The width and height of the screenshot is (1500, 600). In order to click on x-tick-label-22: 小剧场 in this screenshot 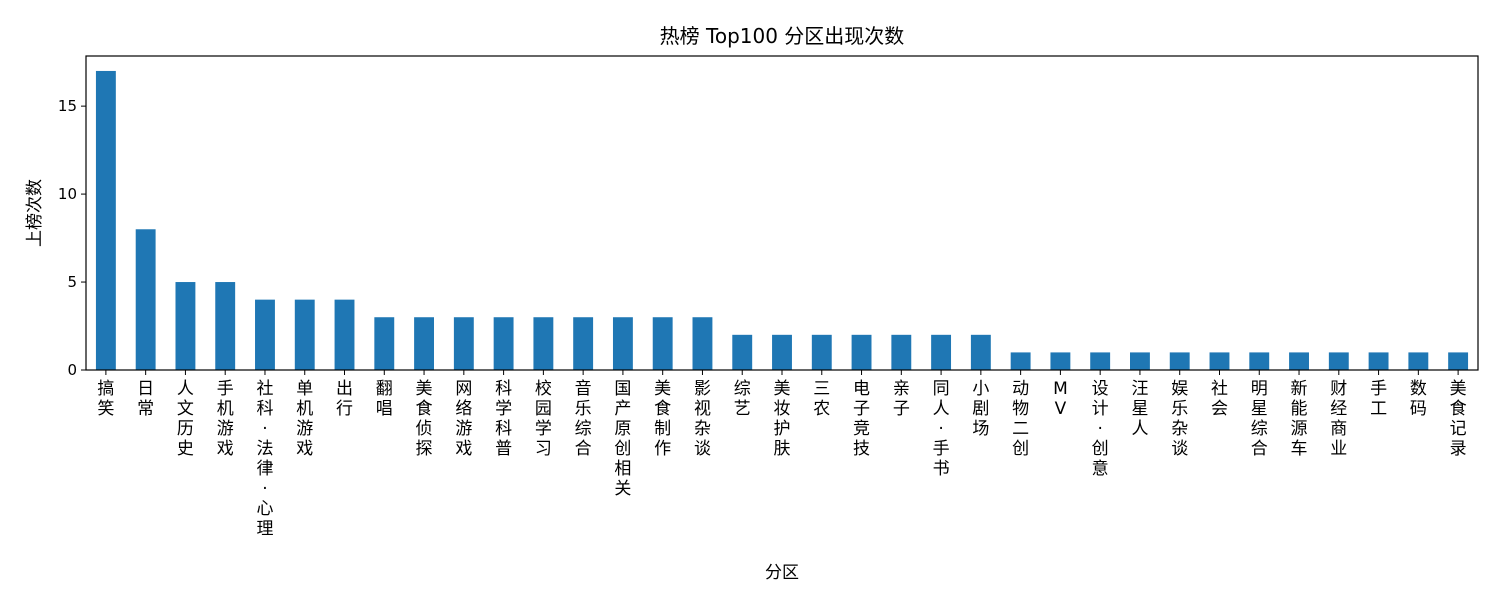, I will do `click(980, 409)`.